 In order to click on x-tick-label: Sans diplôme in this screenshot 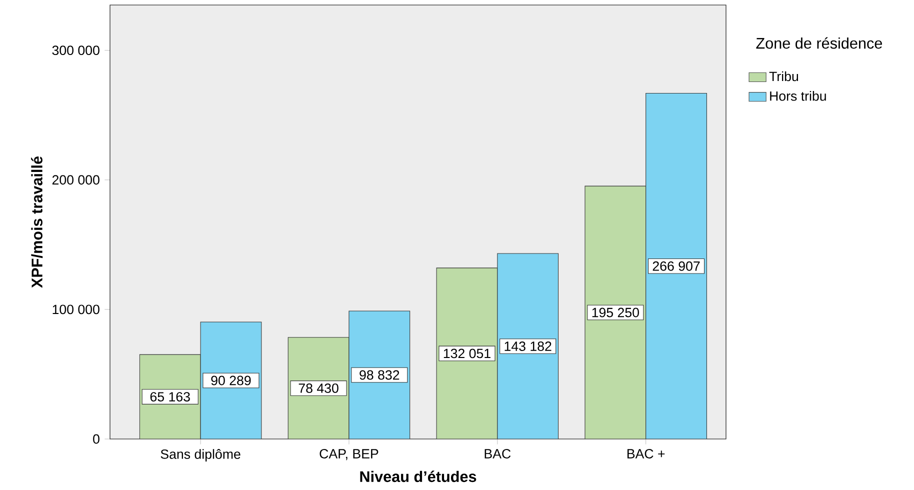, I will do `click(200, 455)`.